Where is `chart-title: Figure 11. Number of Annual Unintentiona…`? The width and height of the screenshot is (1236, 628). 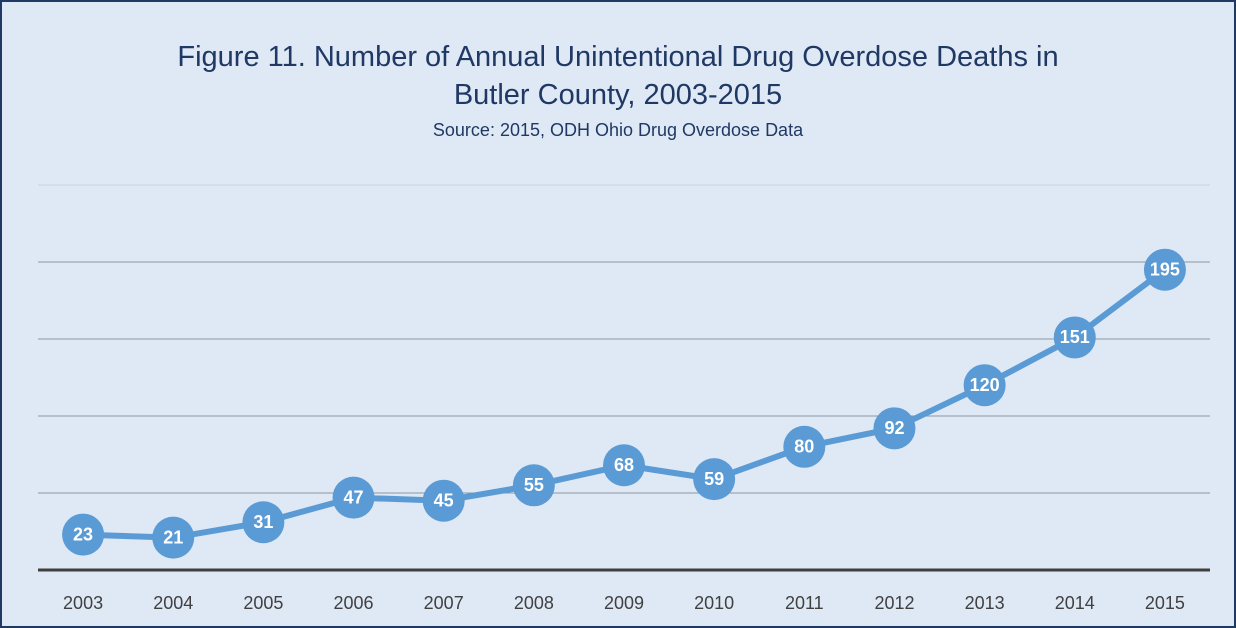 chart-title: Figure 11. Number of Annual Unintentiona… is located at coordinates (618, 76).